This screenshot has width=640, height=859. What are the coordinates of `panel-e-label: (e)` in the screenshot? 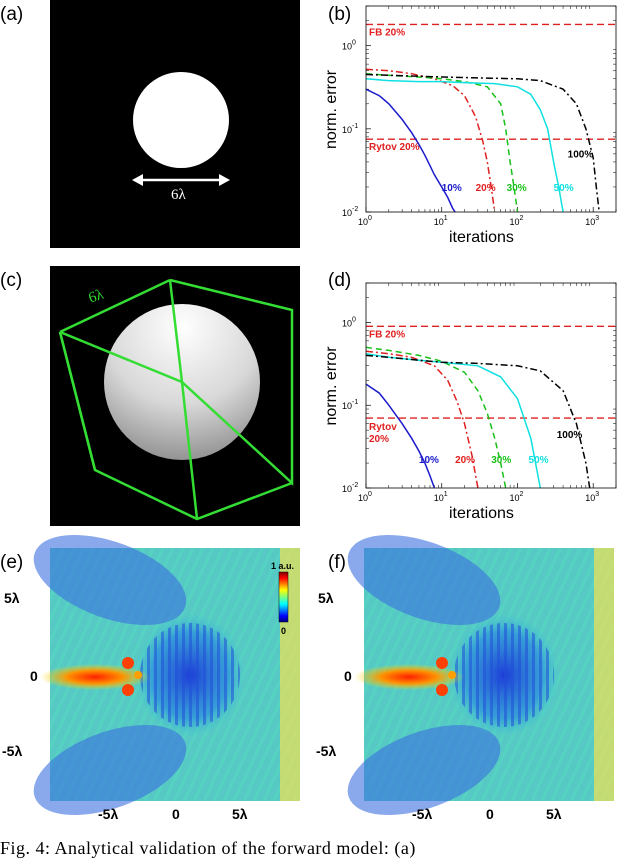 It's located at (11, 562).